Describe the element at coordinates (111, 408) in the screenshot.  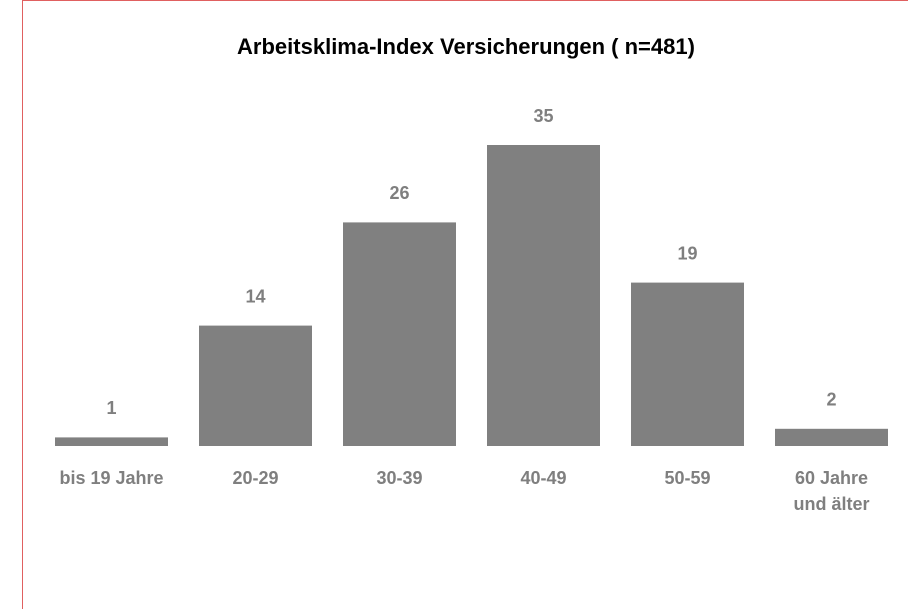
I see `data-label: 1` at that location.